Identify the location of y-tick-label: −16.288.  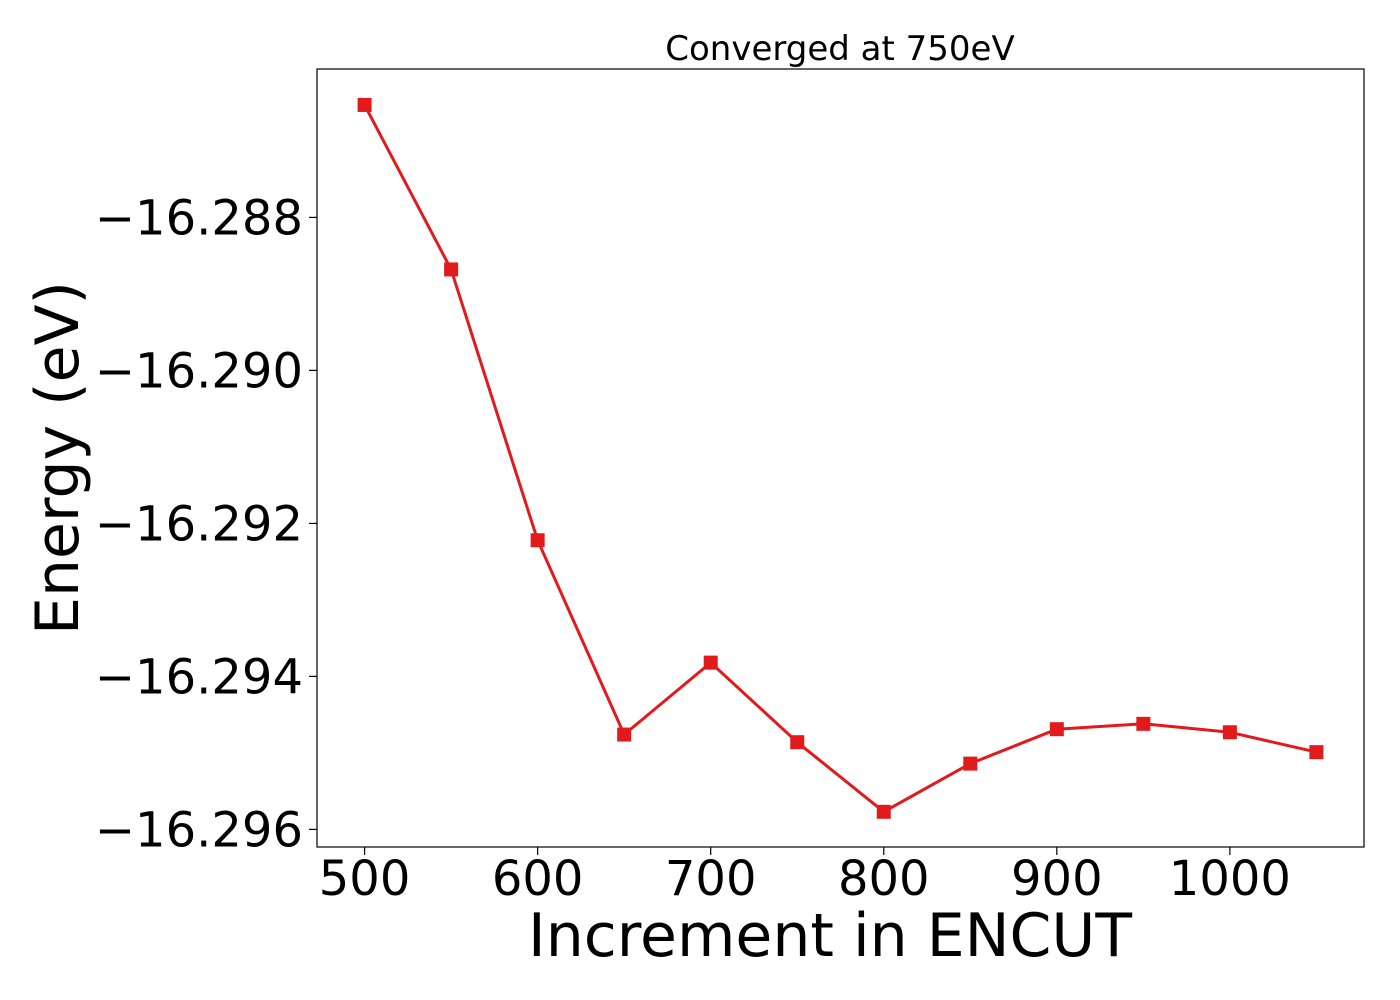
(199, 218).